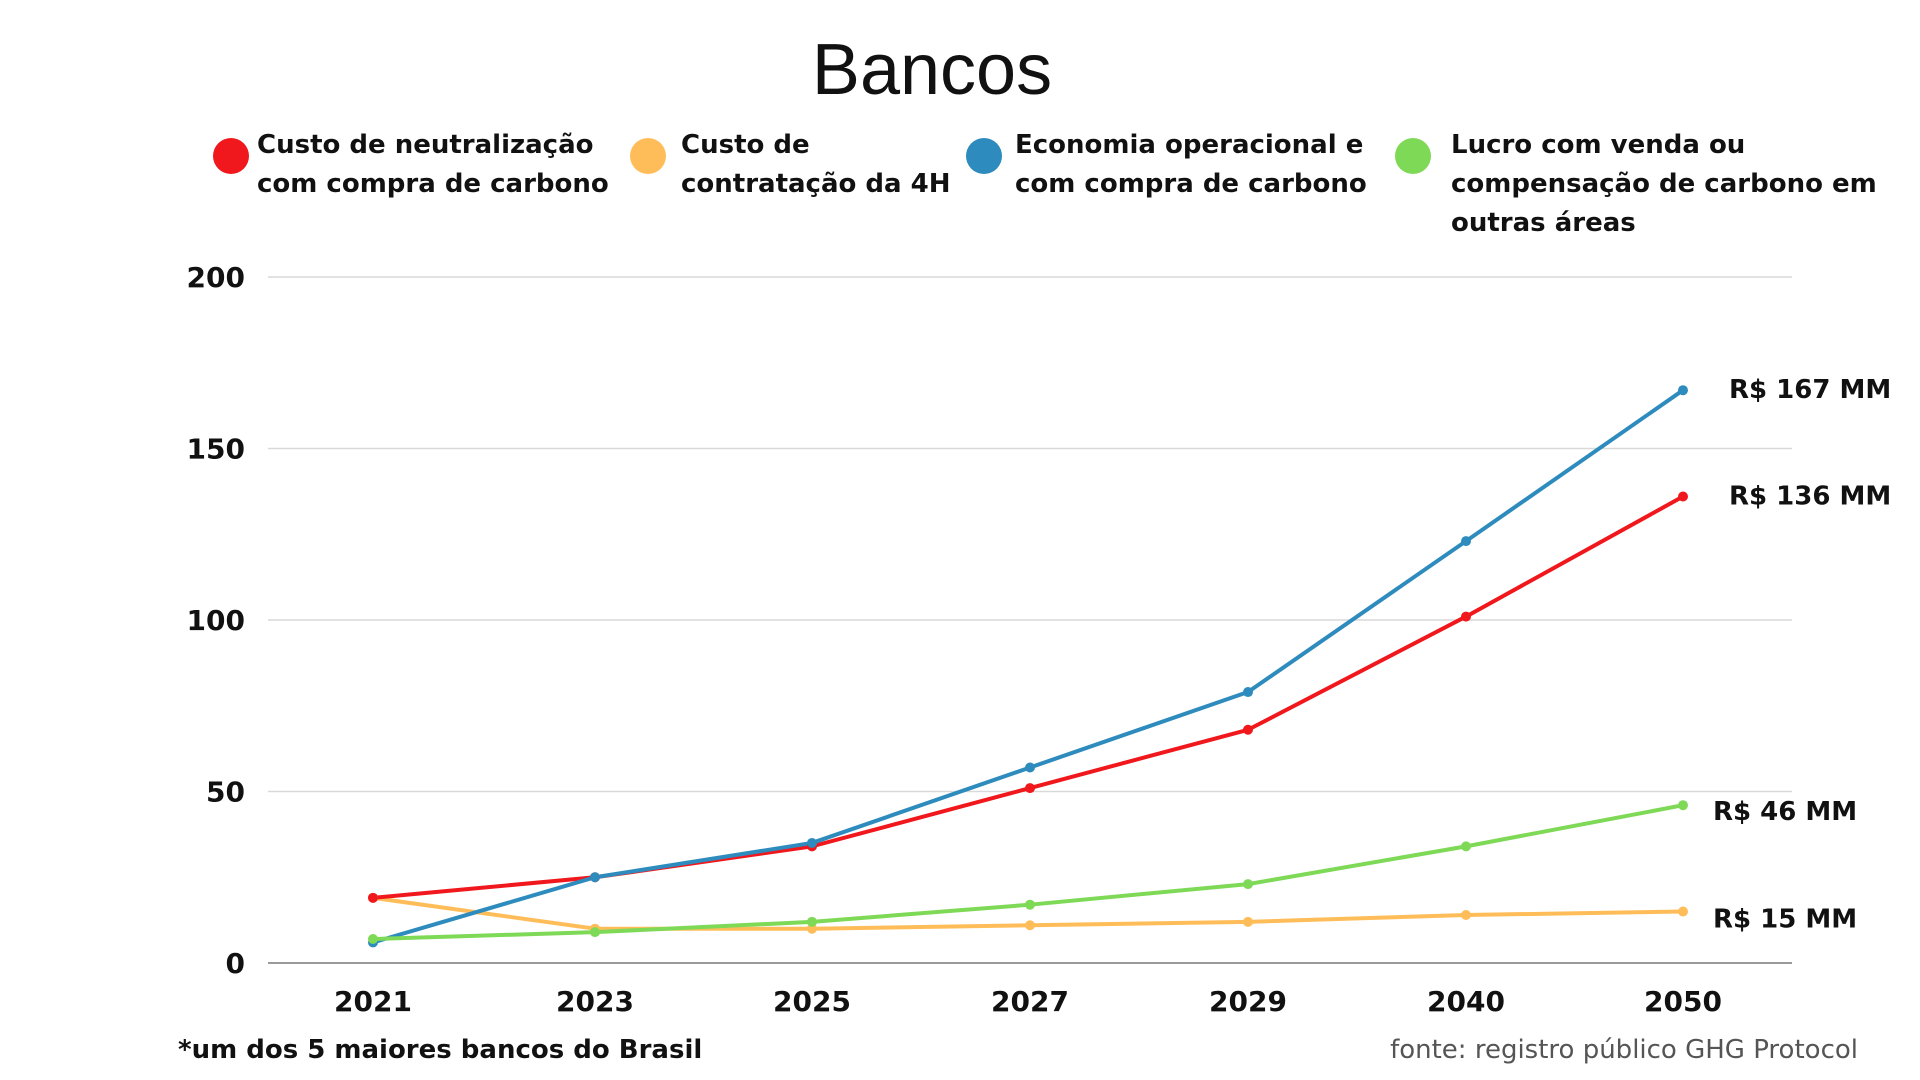 The image size is (1920, 1080). Describe the element at coordinates (425, 145) in the screenshot. I see `legend-label: Custo de neutralização` at that location.